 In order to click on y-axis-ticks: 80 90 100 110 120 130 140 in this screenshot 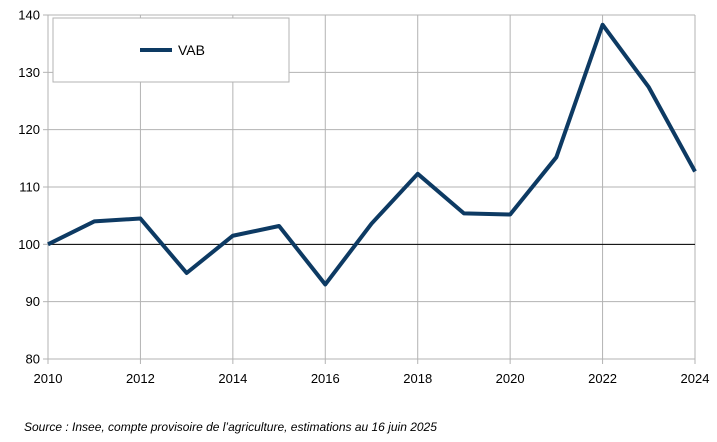, I will do `click(33, 187)`.